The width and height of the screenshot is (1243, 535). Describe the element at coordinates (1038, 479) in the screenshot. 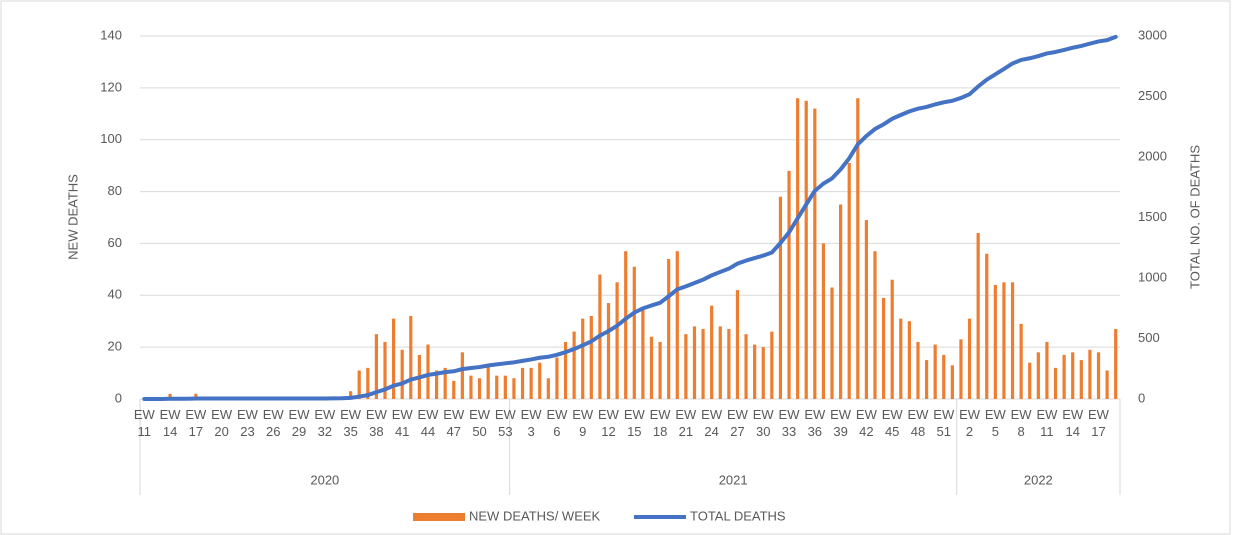

I see `group-label: 2022` at that location.